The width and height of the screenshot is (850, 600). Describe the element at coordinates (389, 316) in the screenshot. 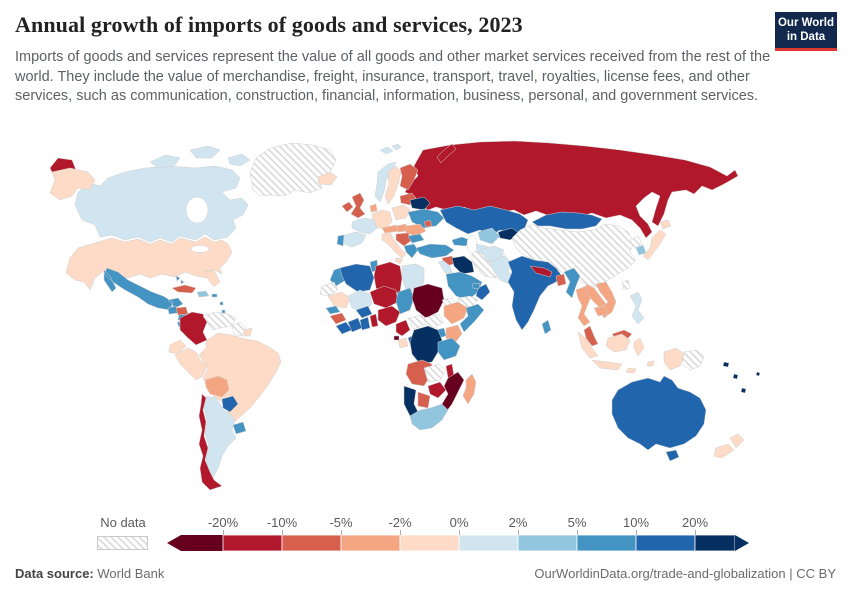

I see `region-nigeria` at that location.